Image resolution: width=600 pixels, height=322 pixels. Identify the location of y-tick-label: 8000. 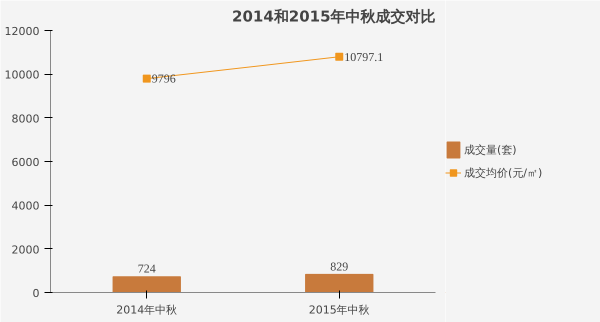
(26, 119).